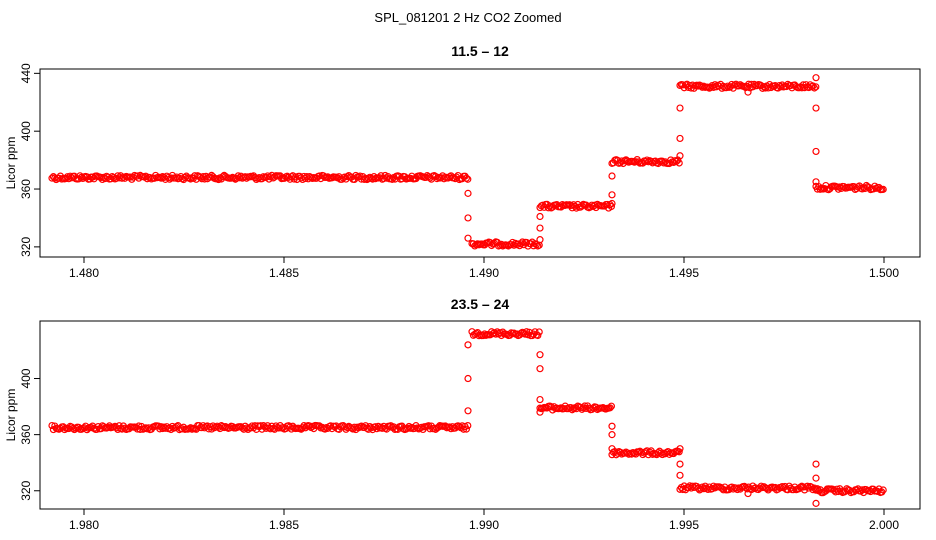 The image size is (936, 540). What do you see at coordinates (284, 525) in the screenshot?
I see `x-tick-label: 1.985` at bounding box center [284, 525].